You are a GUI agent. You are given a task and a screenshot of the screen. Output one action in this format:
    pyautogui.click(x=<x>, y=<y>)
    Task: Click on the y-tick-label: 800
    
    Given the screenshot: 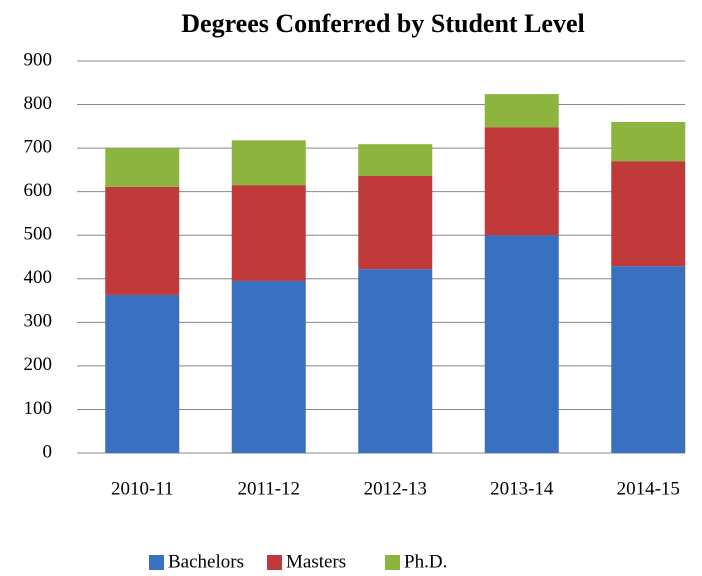 What is the action you would take?
    pyautogui.click(x=38, y=103)
    